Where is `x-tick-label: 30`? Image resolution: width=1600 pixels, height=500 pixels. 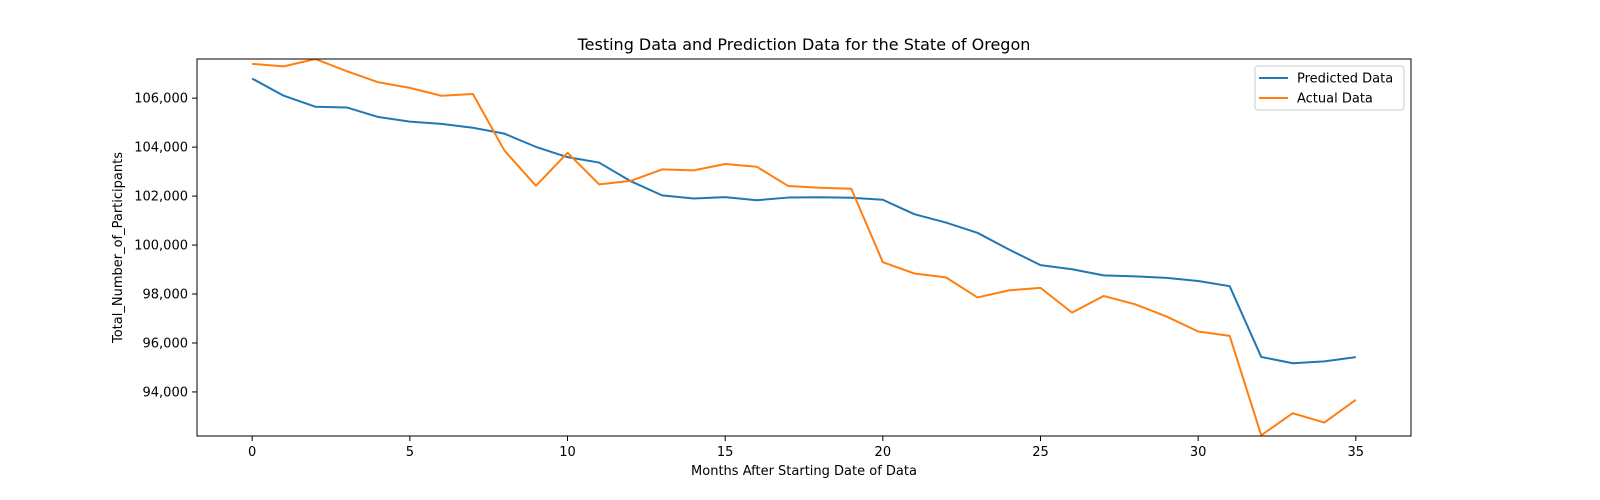 x-tick-label: 30 is located at coordinates (1198, 452).